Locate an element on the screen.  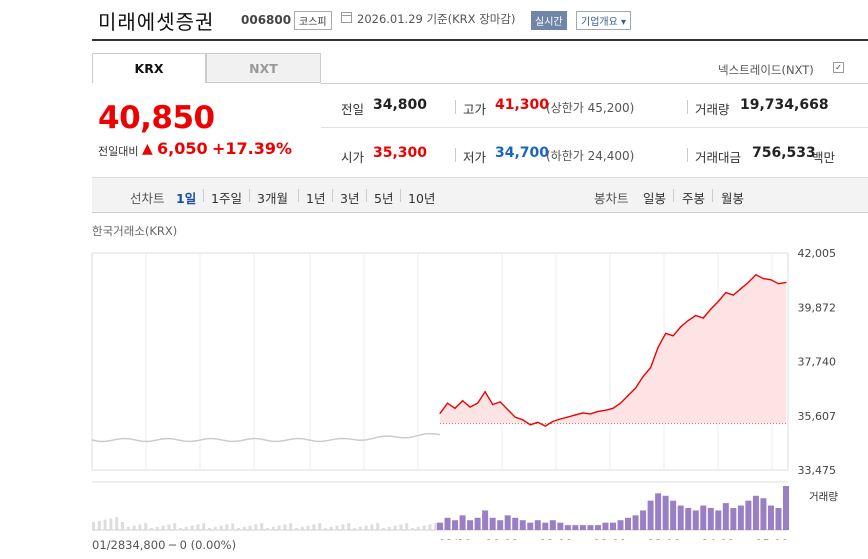
x-tick-label: 12:00 is located at coordinates (609, 538).